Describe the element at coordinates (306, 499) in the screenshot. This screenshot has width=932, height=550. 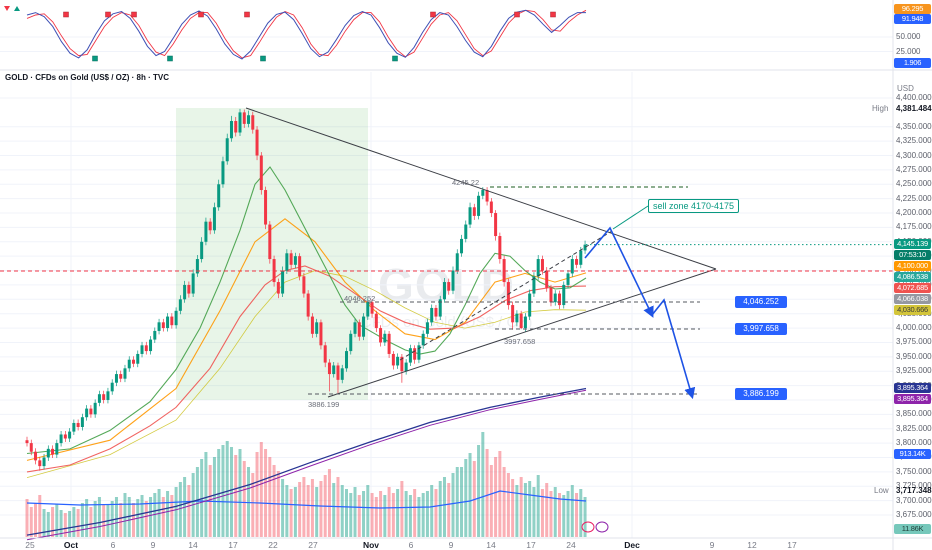
I see `volume-ma-line` at that location.